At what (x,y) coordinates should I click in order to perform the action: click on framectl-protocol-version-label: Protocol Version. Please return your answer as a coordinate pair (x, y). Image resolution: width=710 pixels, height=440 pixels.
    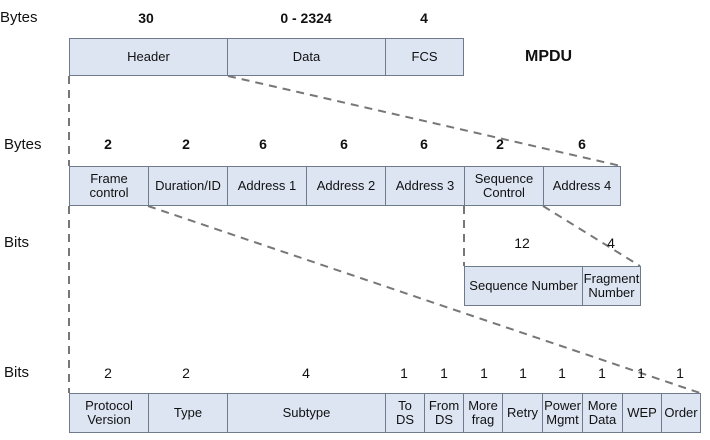
    Looking at the image, I should click on (109, 412).